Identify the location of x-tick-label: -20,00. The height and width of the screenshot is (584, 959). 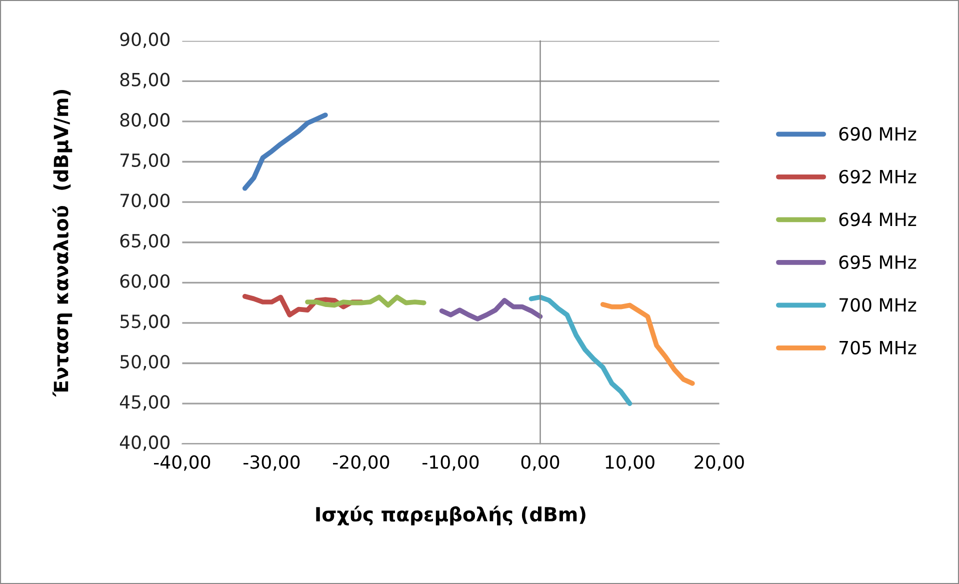
(361, 463).